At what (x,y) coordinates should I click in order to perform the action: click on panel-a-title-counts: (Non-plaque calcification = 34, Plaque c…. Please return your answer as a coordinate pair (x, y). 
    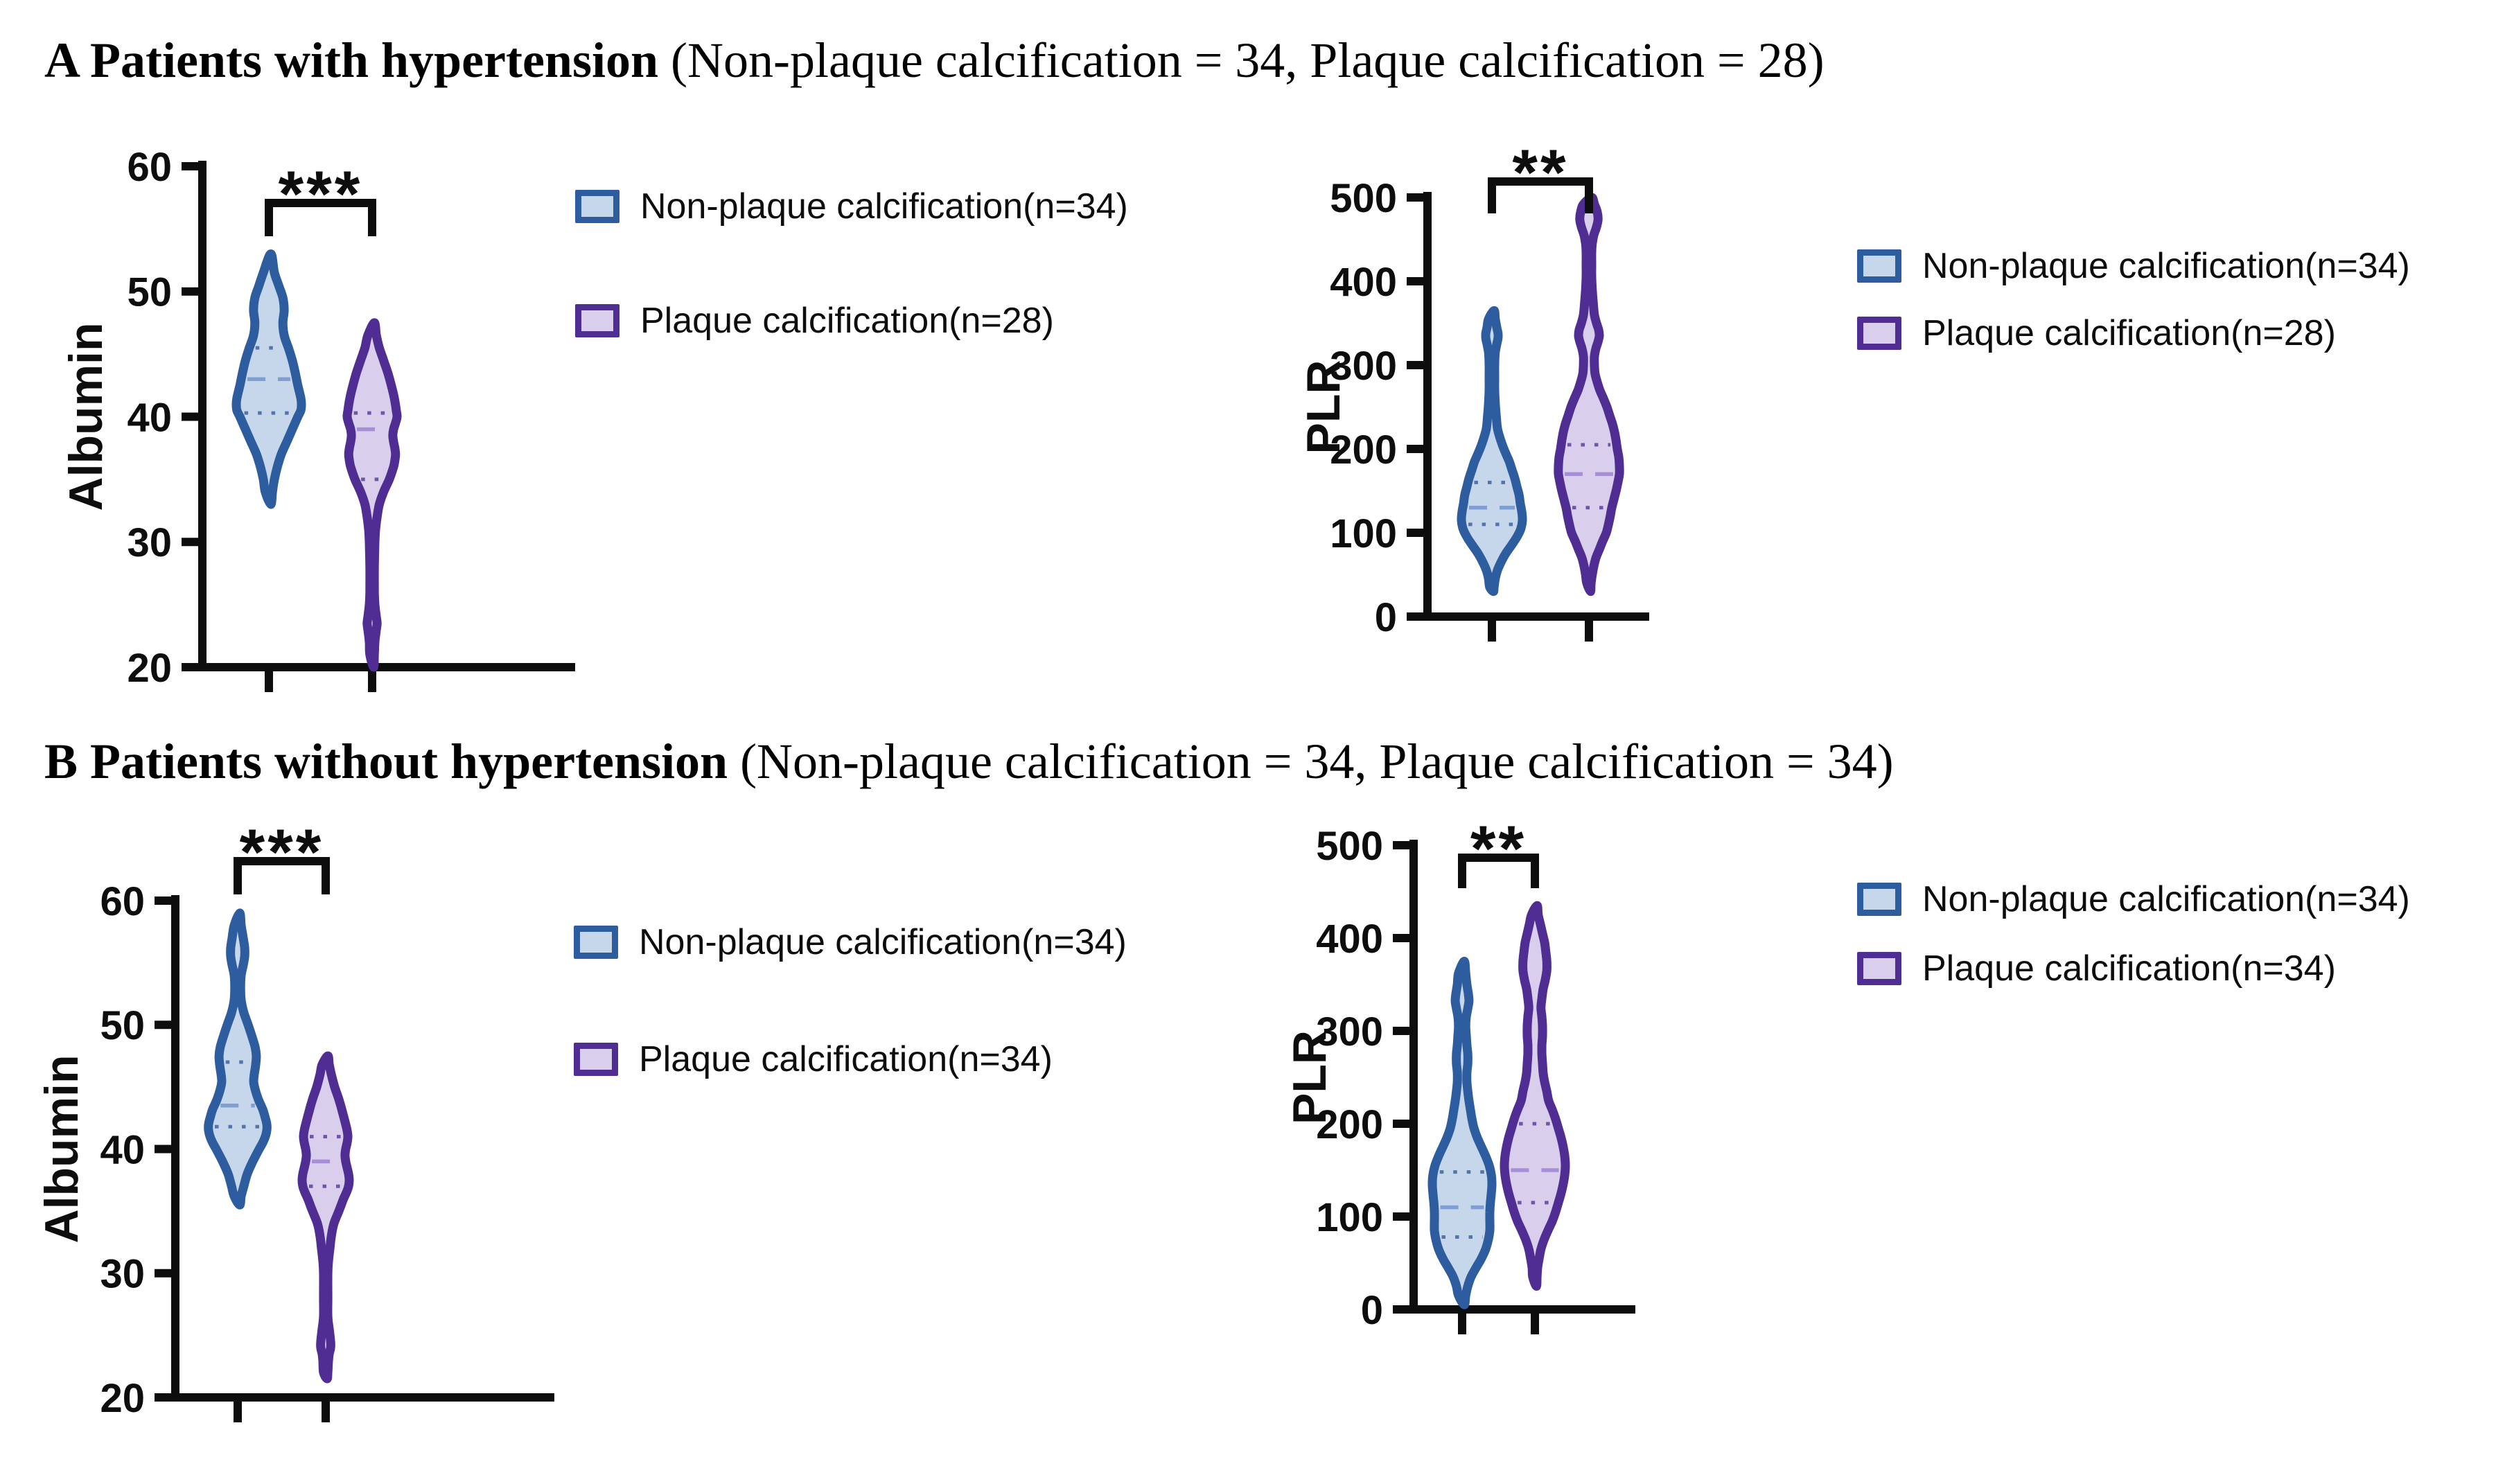
    Looking at the image, I should click on (1241, 60).